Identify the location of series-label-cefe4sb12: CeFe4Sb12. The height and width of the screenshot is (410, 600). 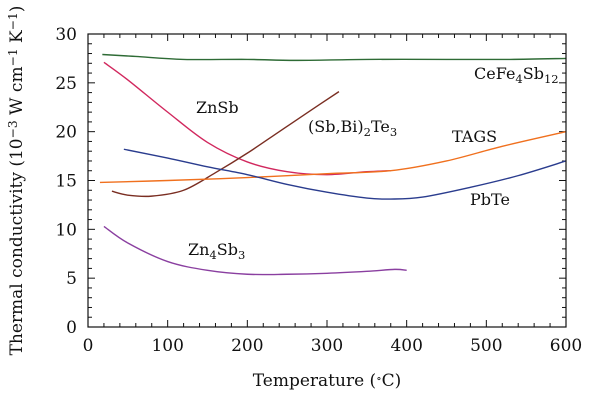
(516, 75).